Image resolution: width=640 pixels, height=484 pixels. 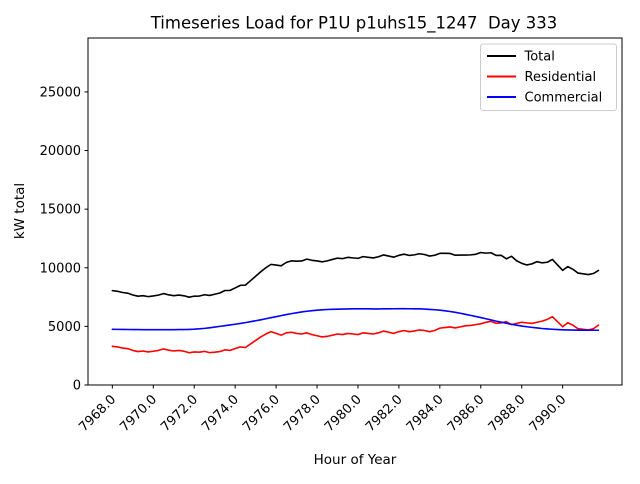 I want to click on legend-item-commercial: Commercial, so click(x=564, y=98).